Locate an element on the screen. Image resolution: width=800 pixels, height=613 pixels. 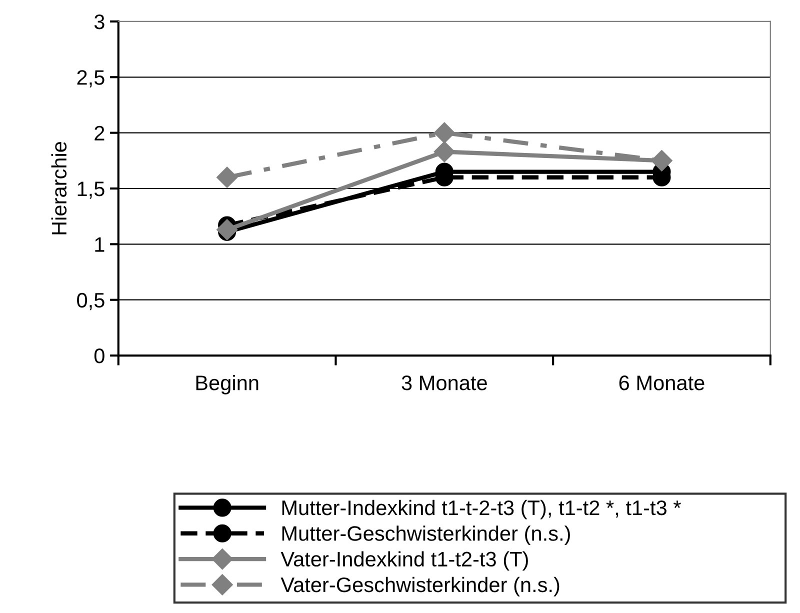
y-tick-label: 1 is located at coordinates (99, 244).